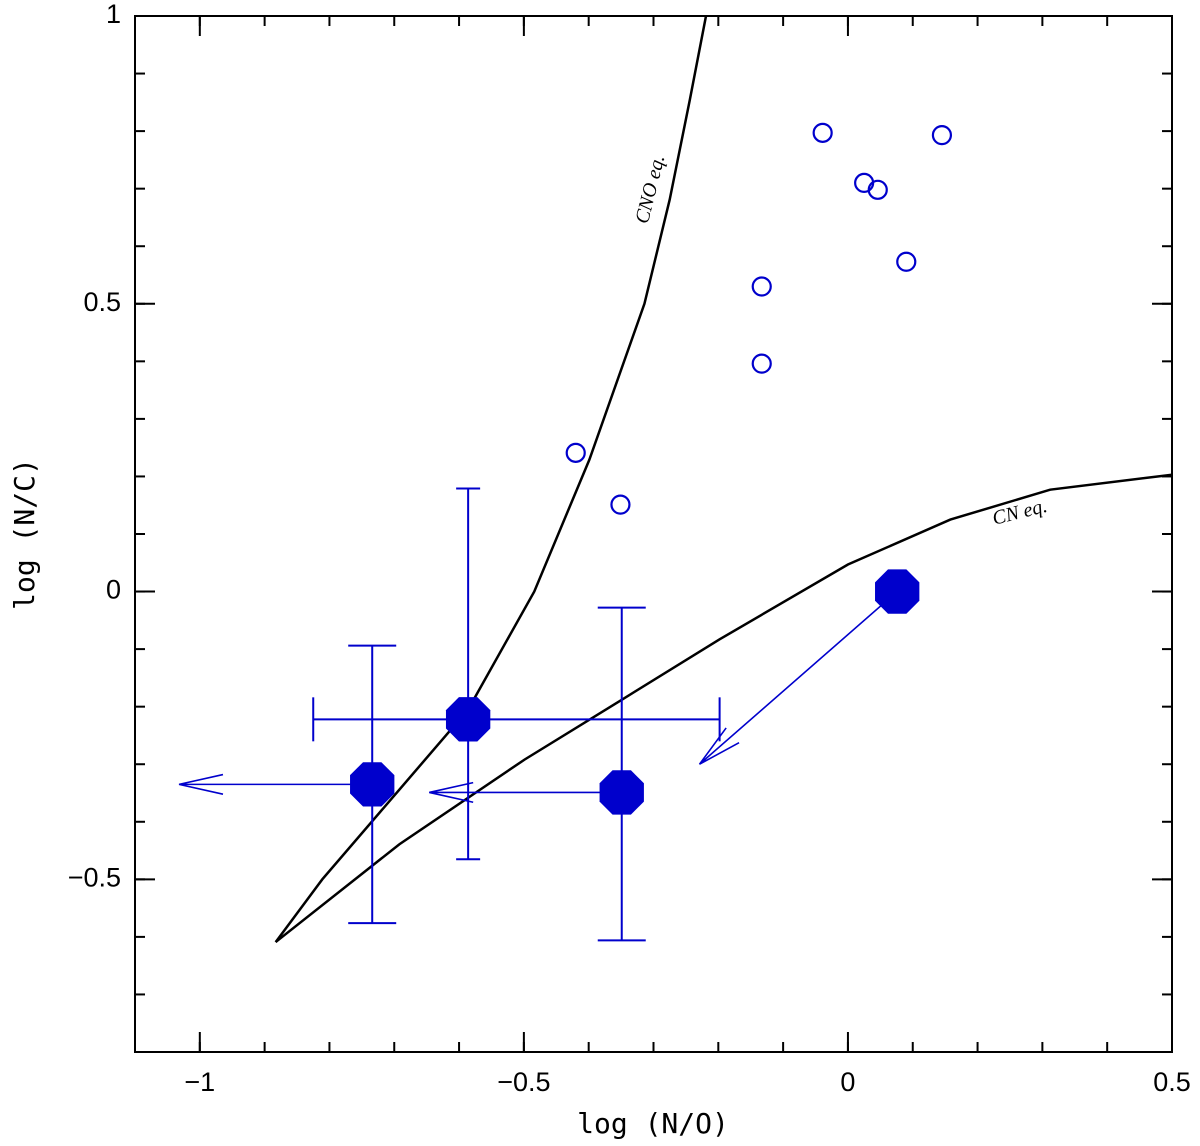 The image size is (1200, 1146). I want to click on x-tick-label: −1, so click(199, 1082).